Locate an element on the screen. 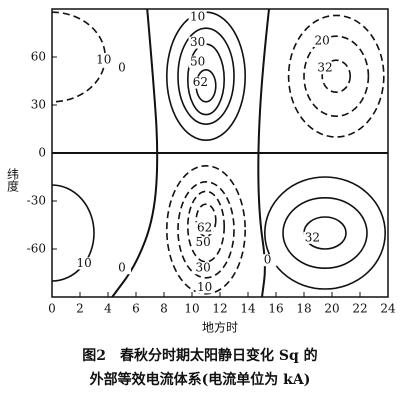 This screenshot has width=400, height=403. y-tick-label: 60 is located at coordinates (38, 57).